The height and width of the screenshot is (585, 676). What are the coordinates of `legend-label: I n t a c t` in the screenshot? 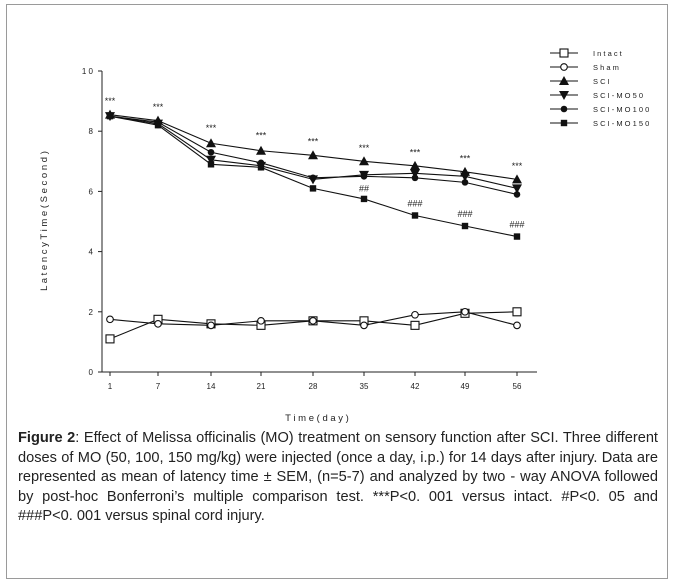 It's located at (608, 53).